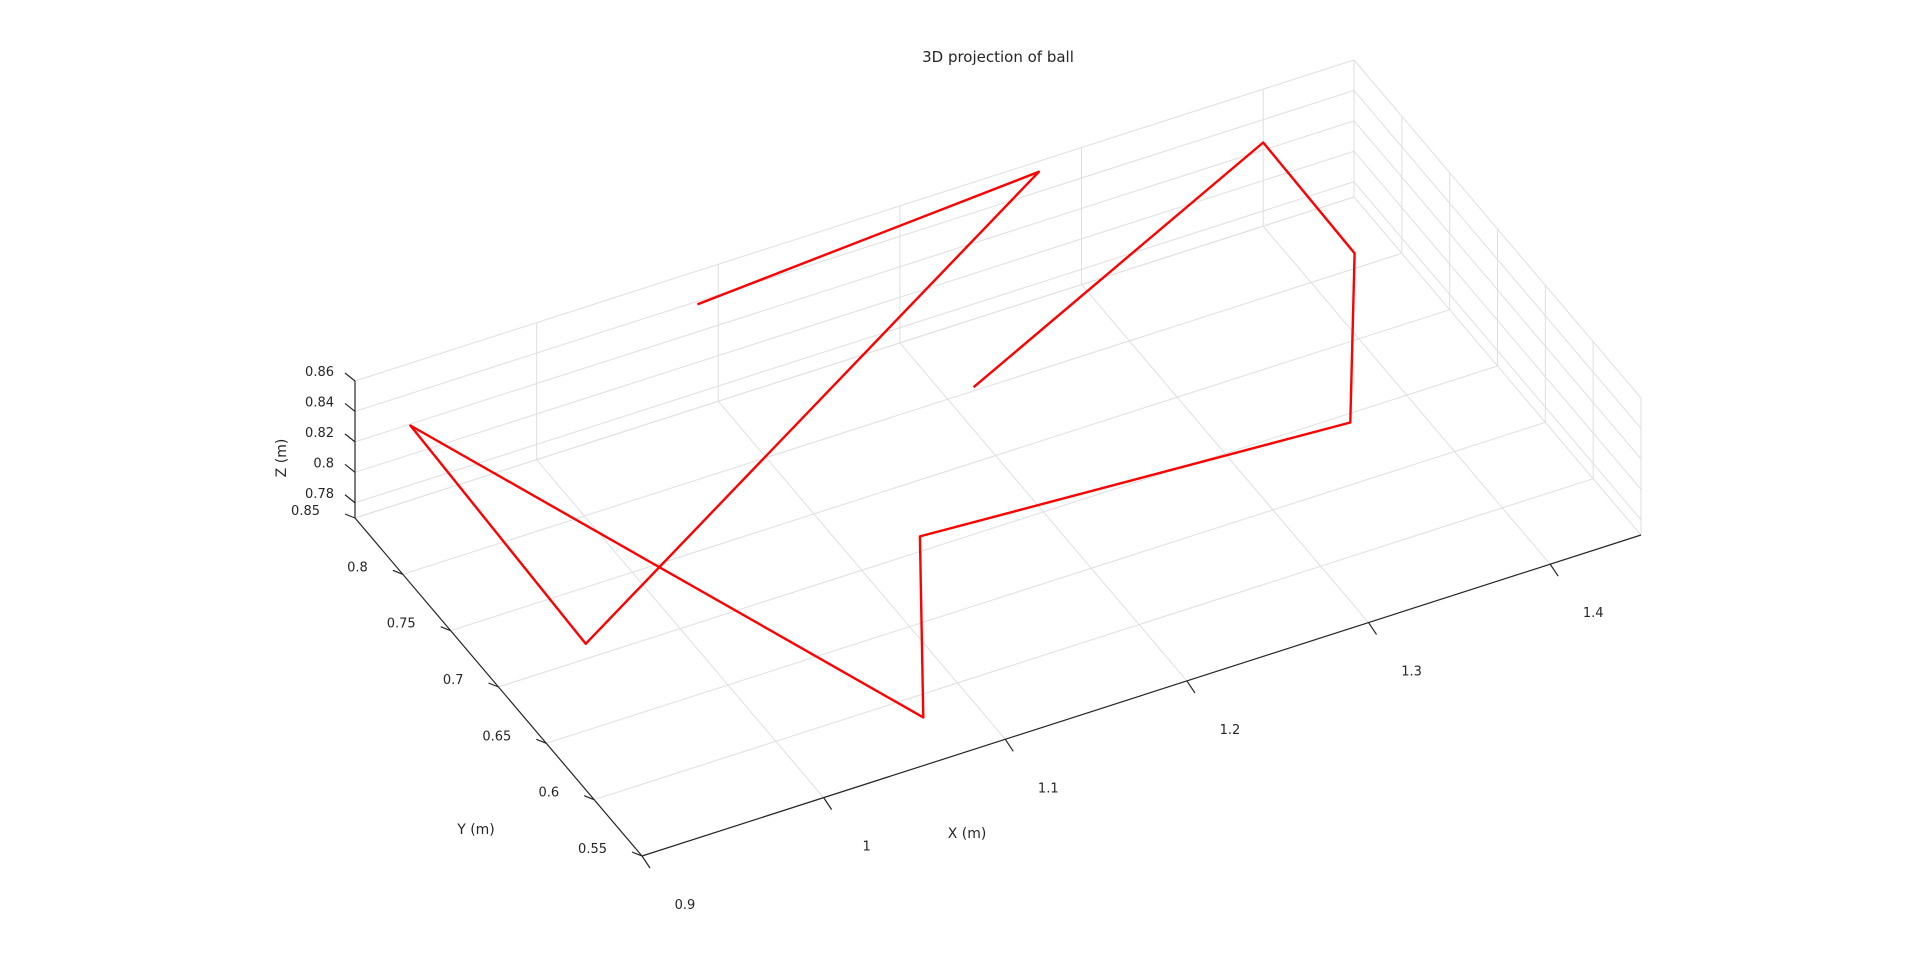 This screenshot has height=960, width=1920. I want to click on z-tick-label: 0.78, so click(319, 494).